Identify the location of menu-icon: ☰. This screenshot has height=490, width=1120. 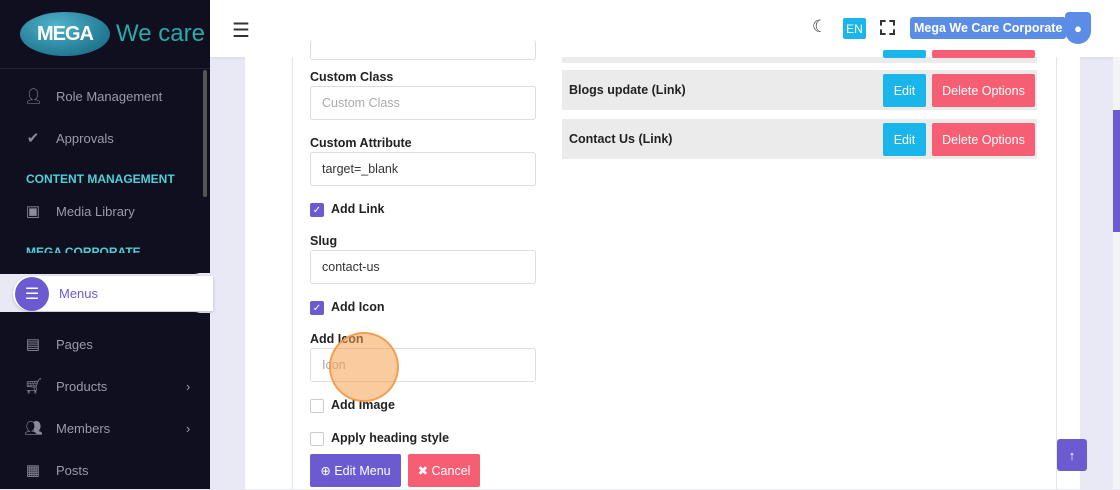
(32, 293).